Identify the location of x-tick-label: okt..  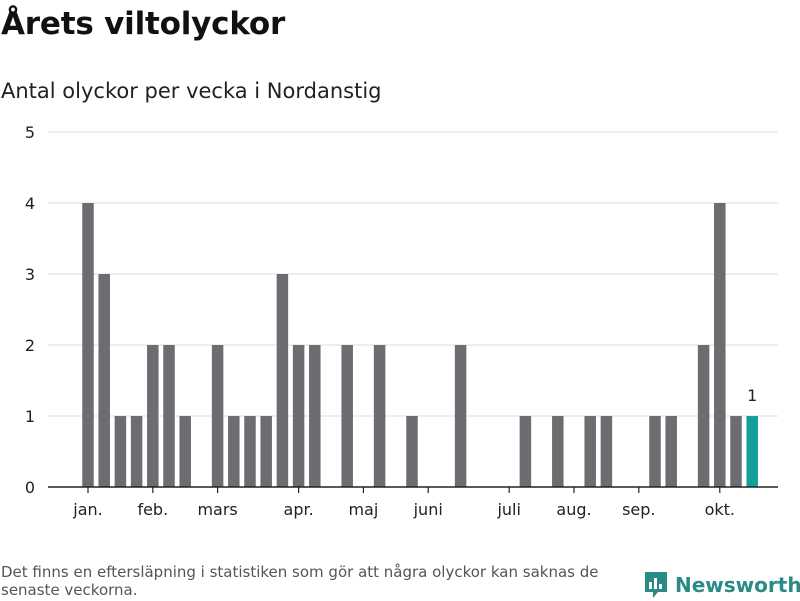
(720, 509).